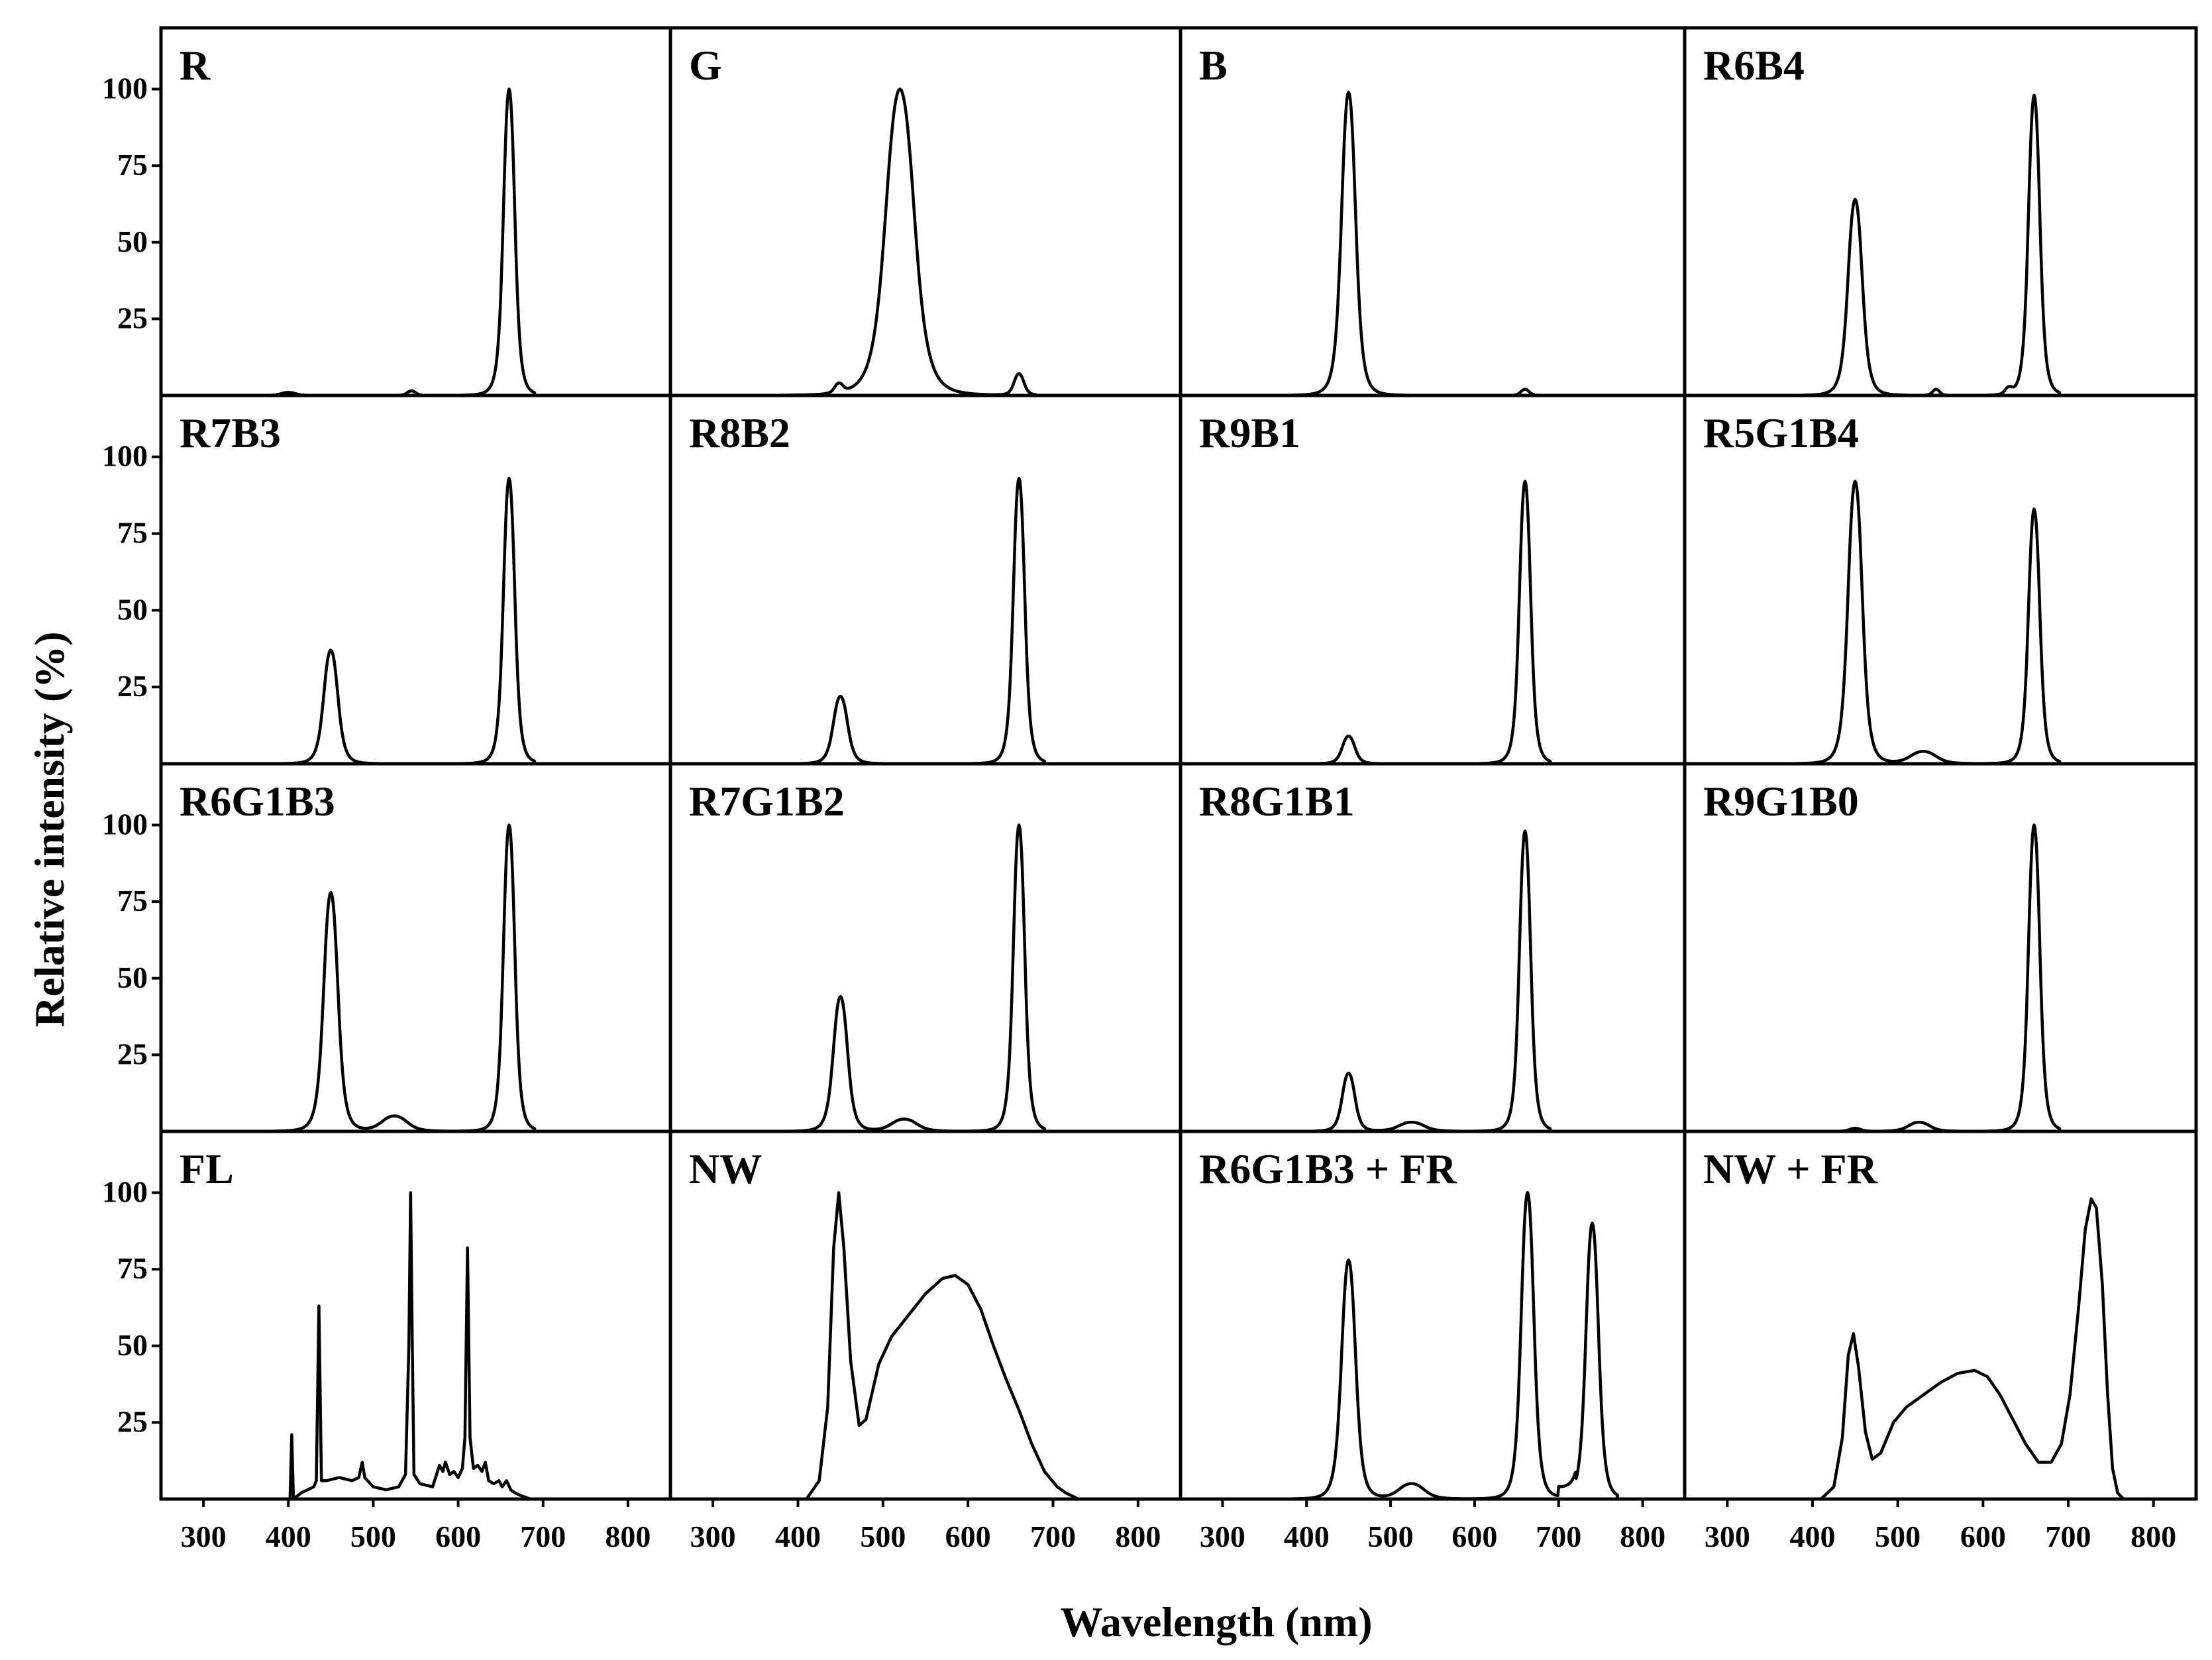  I want to click on panel-r8g1b1: R8G1B1, so click(1433, 947).